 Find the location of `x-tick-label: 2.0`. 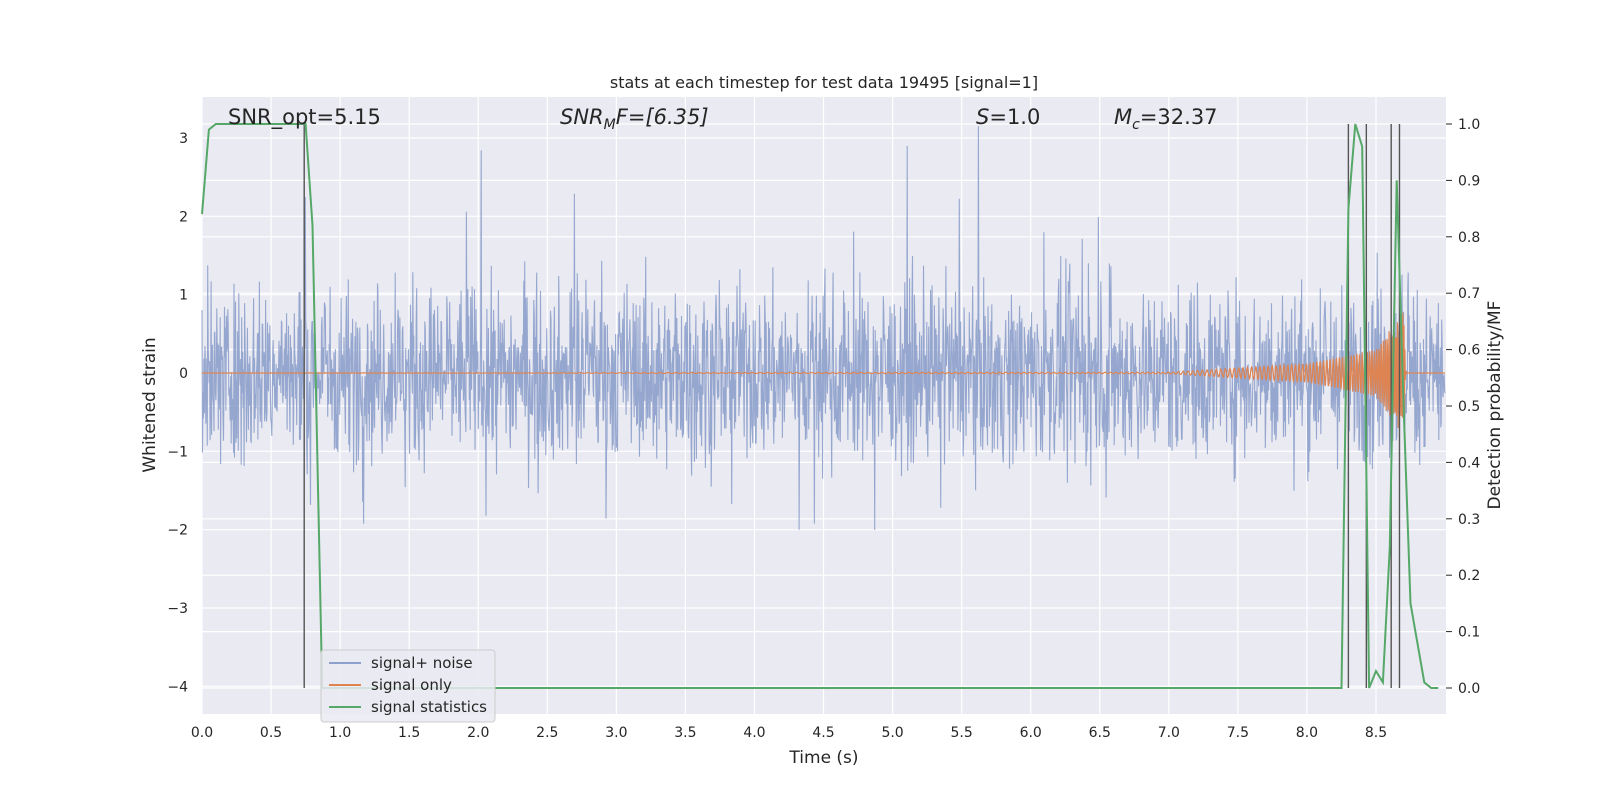

x-tick-label: 2.0 is located at coordinates (478, 733).